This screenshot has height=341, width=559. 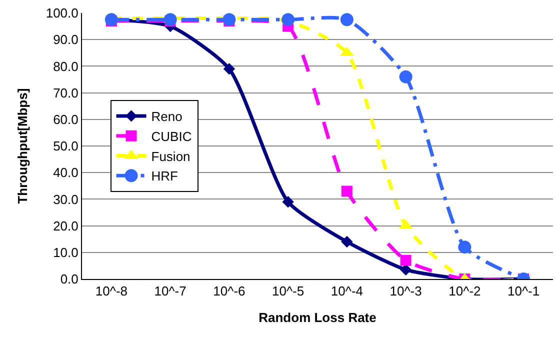 What do you see at coordinates (164, 176) in the screenshot?
I see `legend-label: HRF` at bounding box center [164, 176].